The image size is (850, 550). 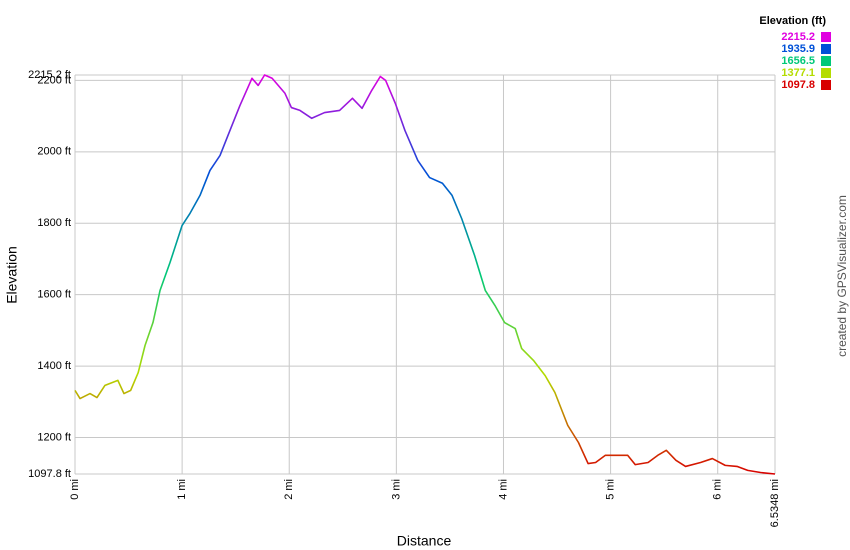 I want to click on y-tick-label: 1200 ft, so click(x=54, y=437).